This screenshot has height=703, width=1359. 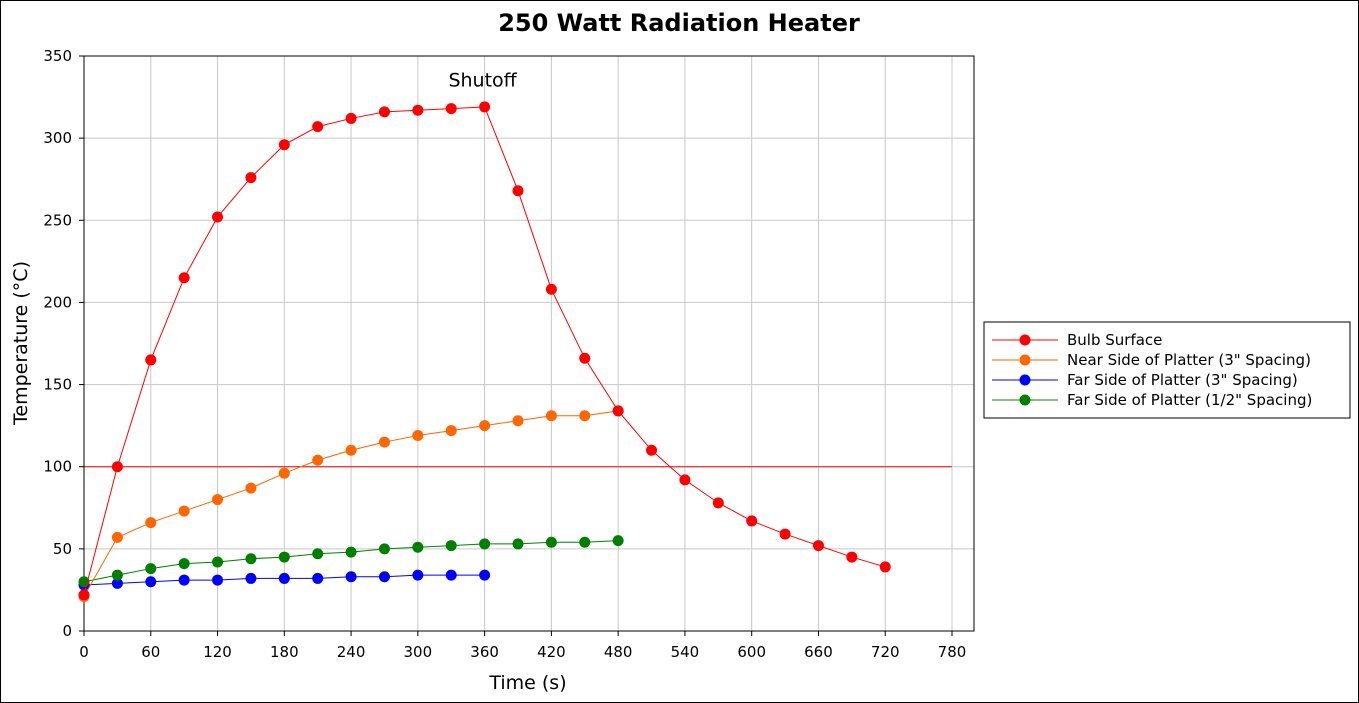 What do you see at coordinates (351, 652) in the screenshot?
I see `x-tick-label: 240` at bounding box center [351, 652].